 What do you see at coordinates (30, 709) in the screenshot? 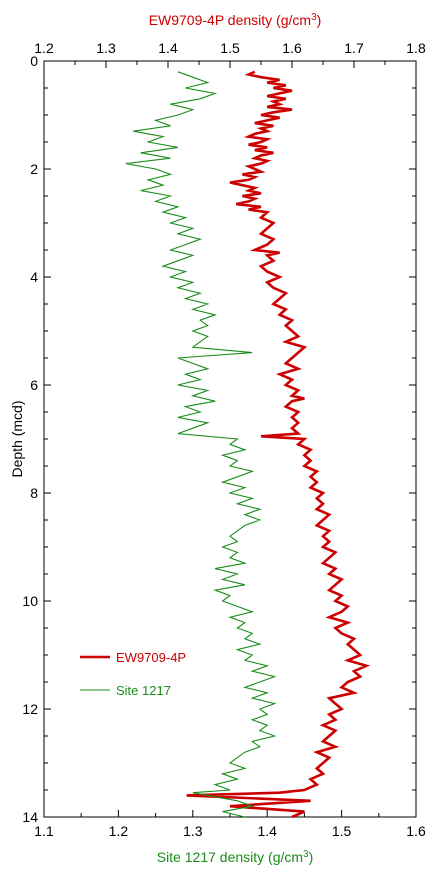
I see `y-tick-label: 12` at bounding box center [30, 709].